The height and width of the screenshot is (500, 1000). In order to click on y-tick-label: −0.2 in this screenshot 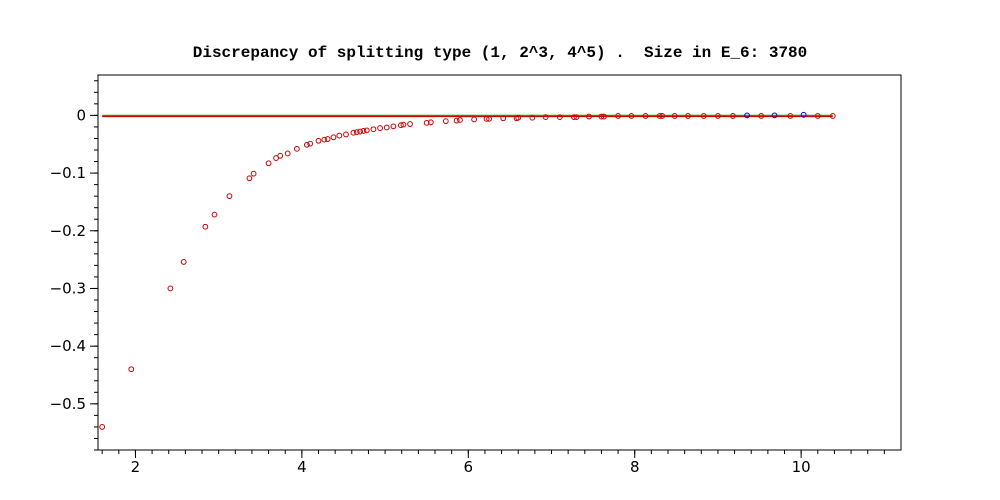, I will do `click(68, 231)`.